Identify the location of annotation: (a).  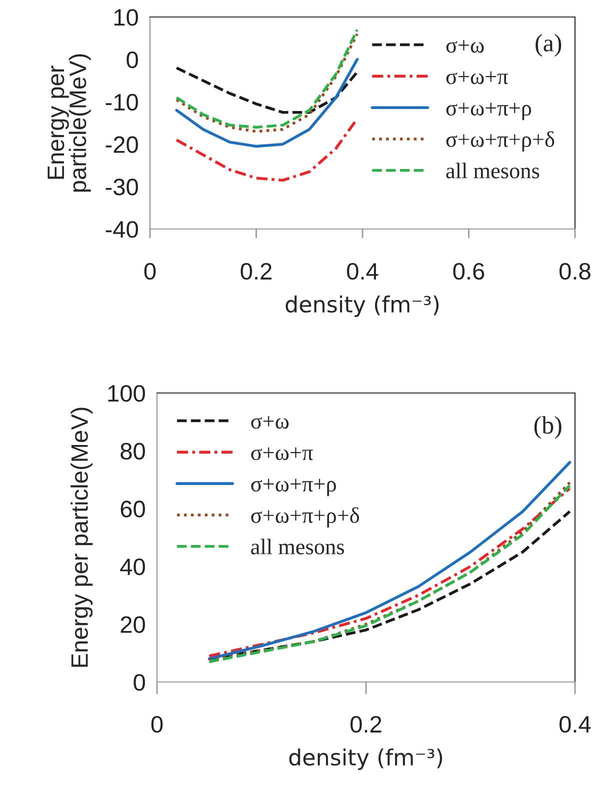
(549, 45).